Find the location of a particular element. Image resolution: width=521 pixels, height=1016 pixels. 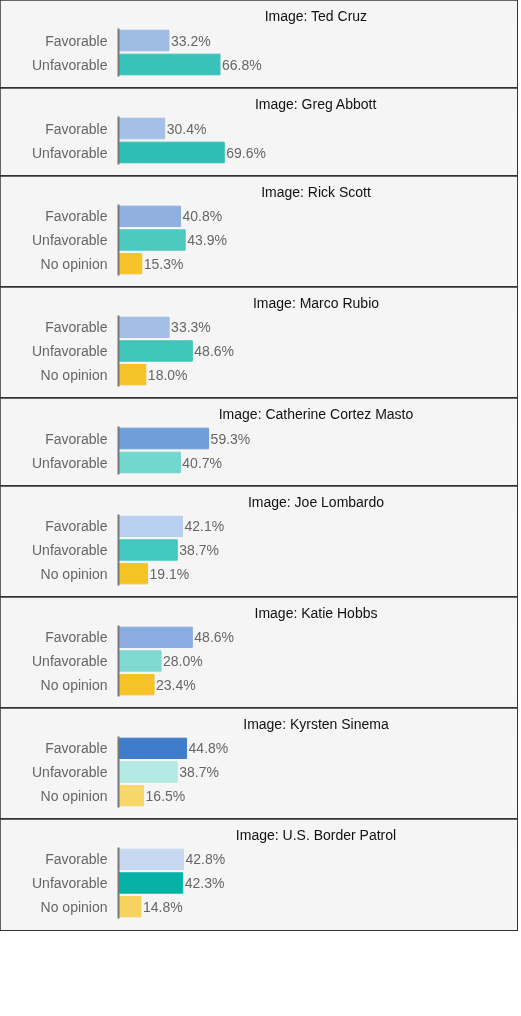

chart-title: Image: Marco Rubio is located at coordinates (316, 302).